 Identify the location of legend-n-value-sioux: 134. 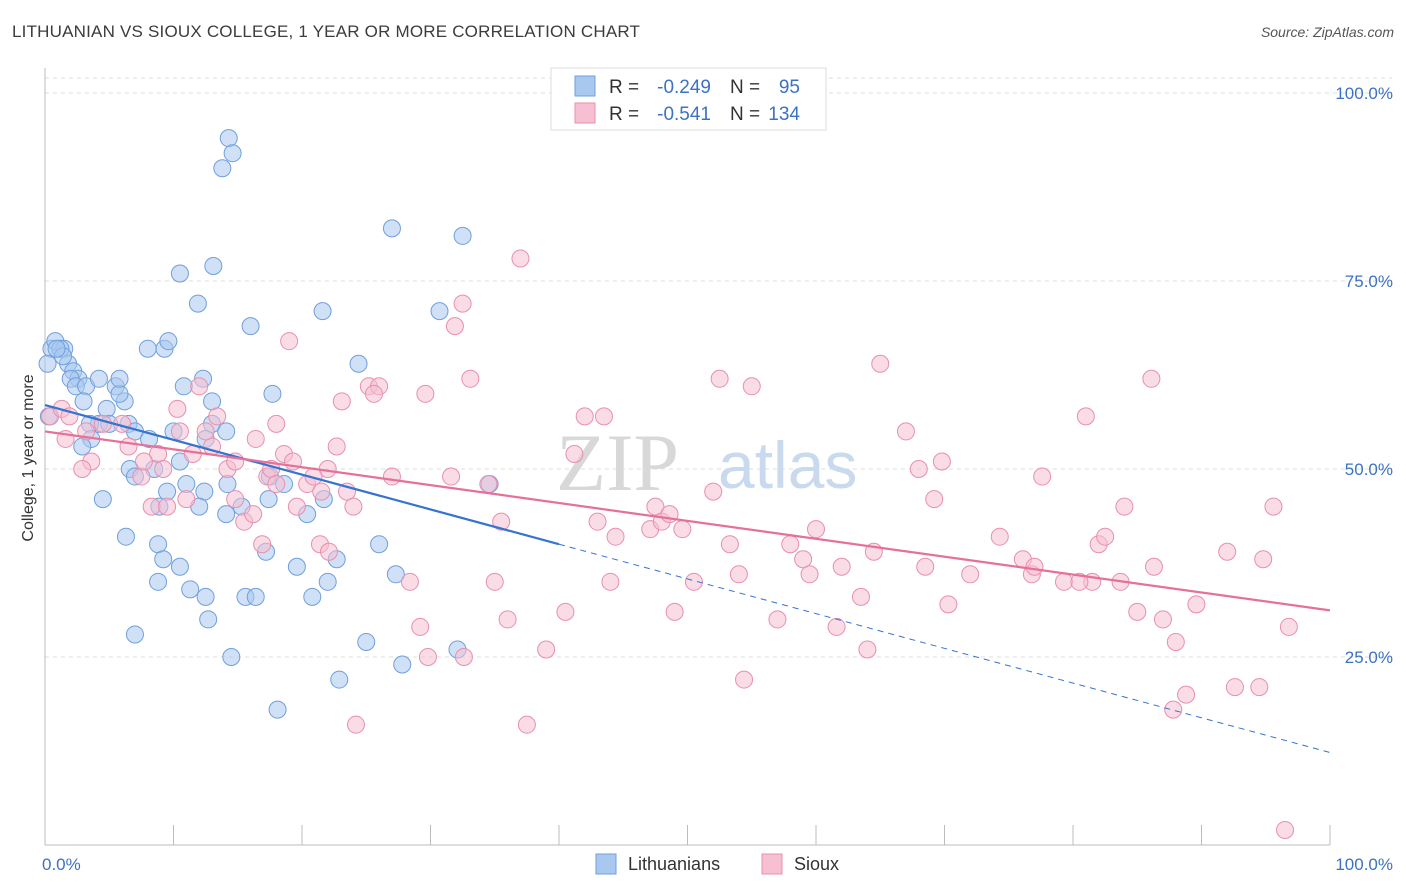
(784, 114).